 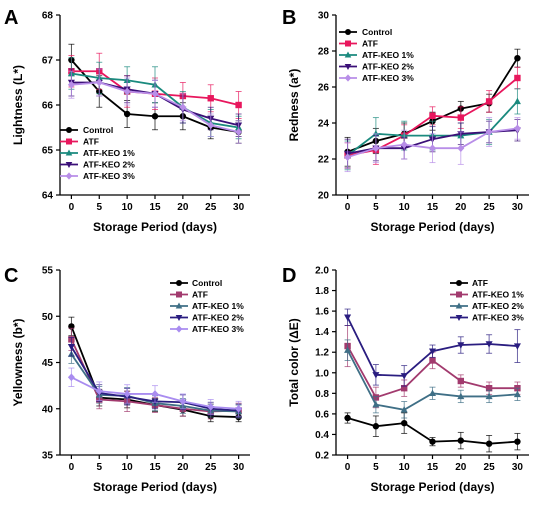 I want to click on y-tick-label: 1.6, so click(x=322, y=312).